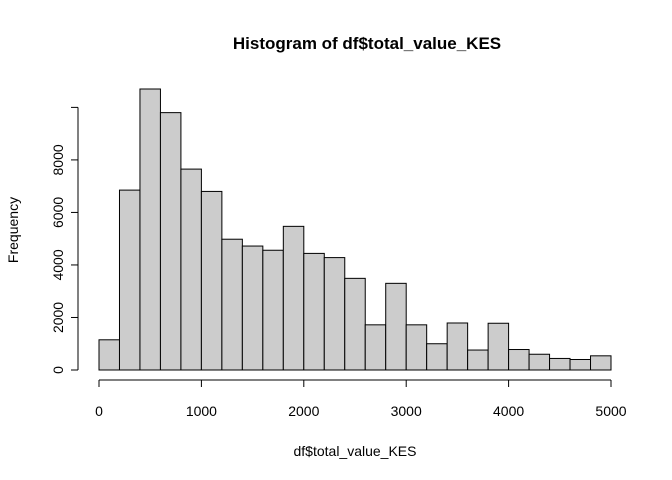 This screenshot has width=672, height=480. Describe the element at coordinates (64, 240) in the screenshot. I see `y-axis: 0 2000 4000 6000 8000` at that location.